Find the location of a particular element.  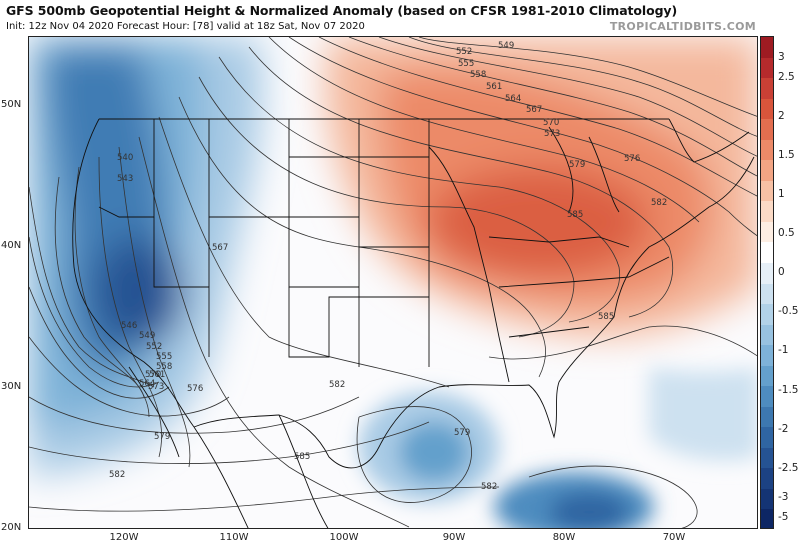

lon-label: 100W is located at coordinates (344, 537).